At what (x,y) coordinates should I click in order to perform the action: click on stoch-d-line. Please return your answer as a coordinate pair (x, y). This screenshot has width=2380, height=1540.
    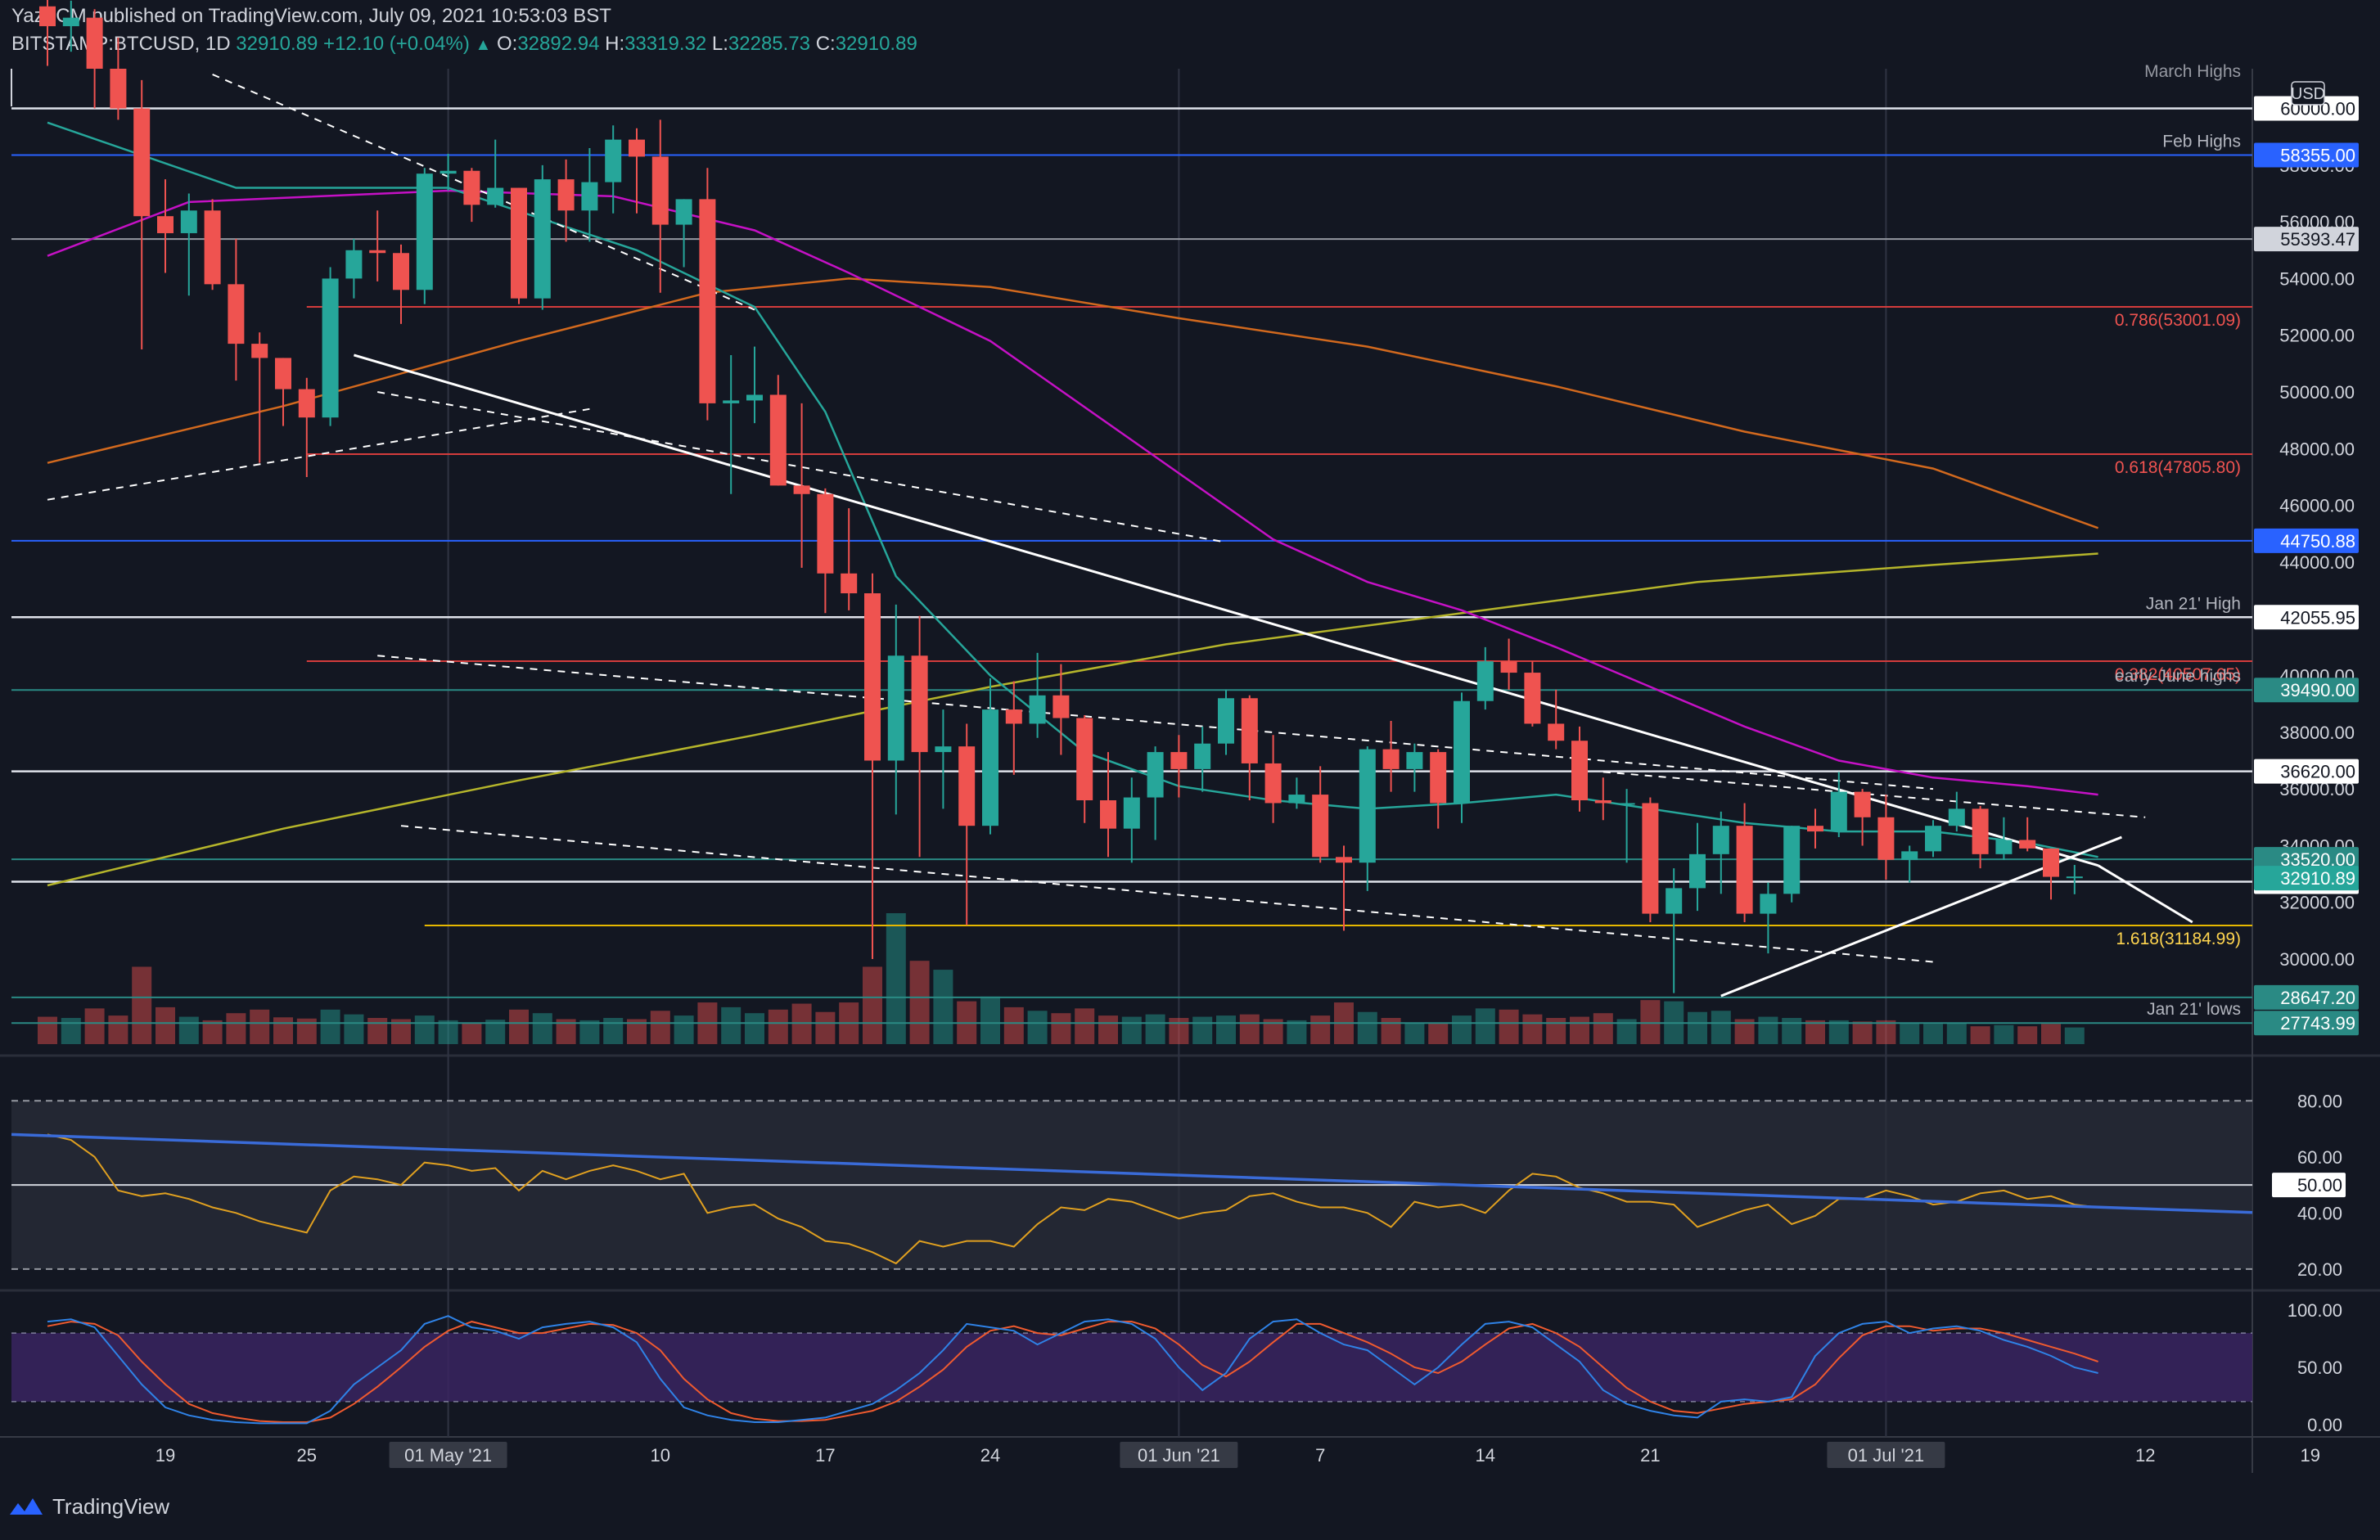
    Looking at the image, I should click on (1072, 1372).